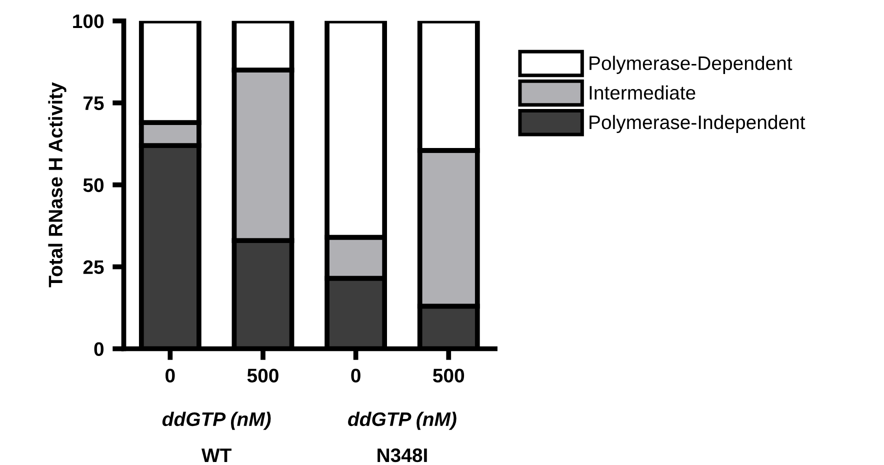 This screenshot has width=884, height=465. I want to click on y-axis-title: Total RNase H Activity, so click(57, 185).